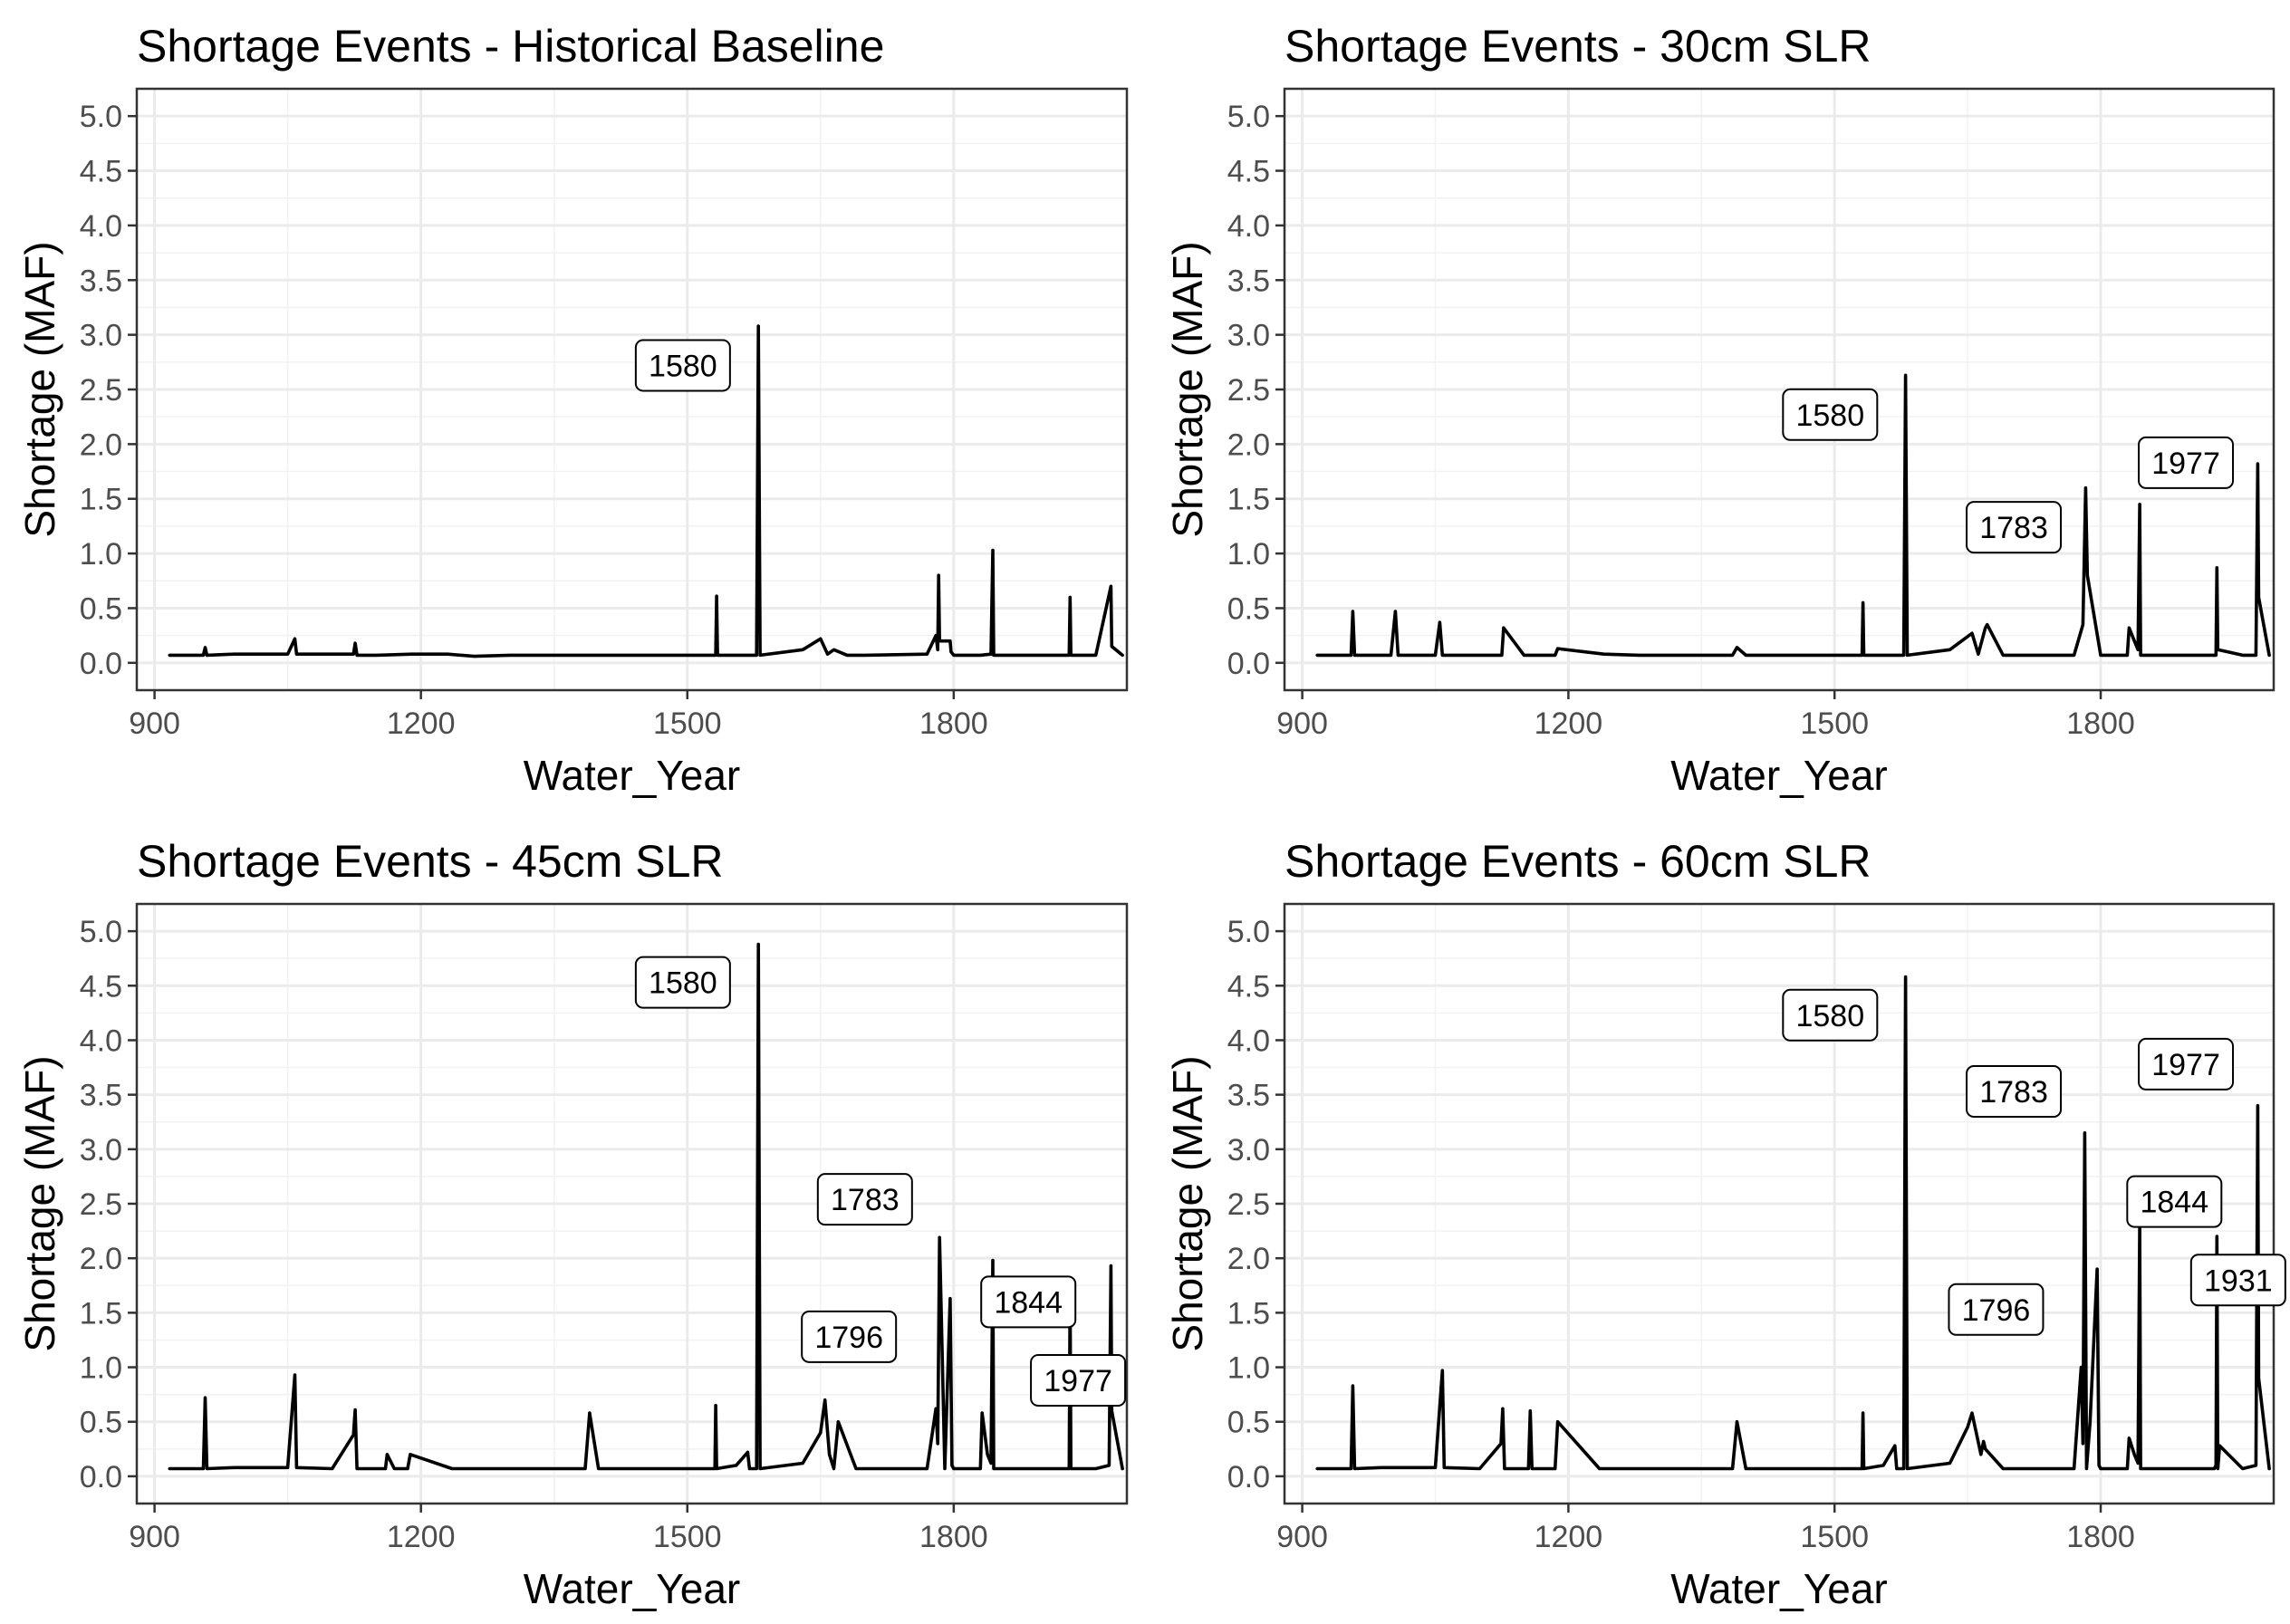 This screenshot has width=2290, height=1624. I want to click on chart-title: Shortage Events - 30cm SLR, so click(1578, 46).